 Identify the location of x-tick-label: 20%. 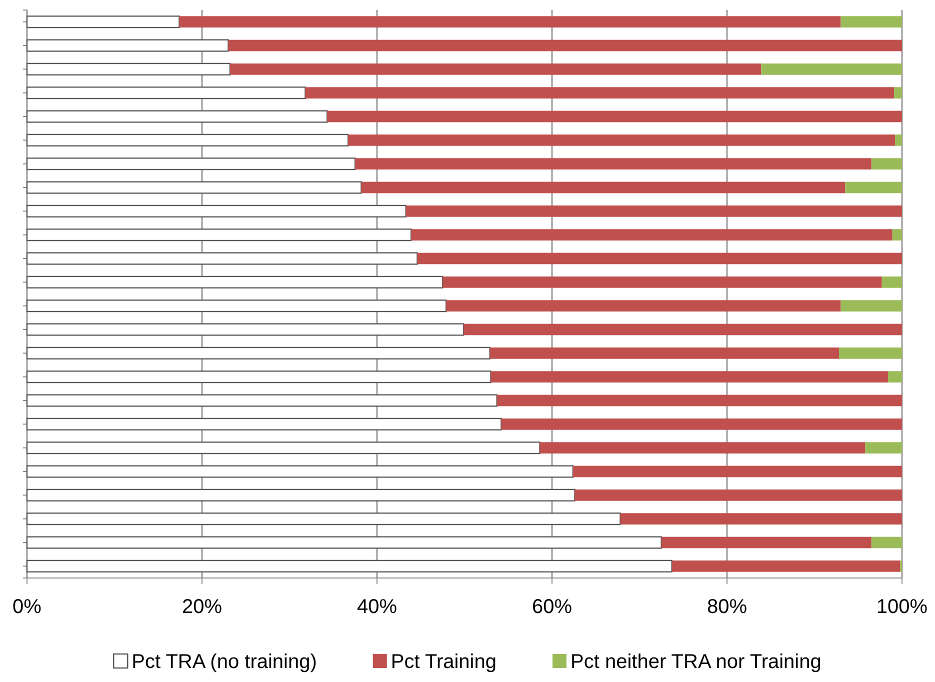
(202, 607).